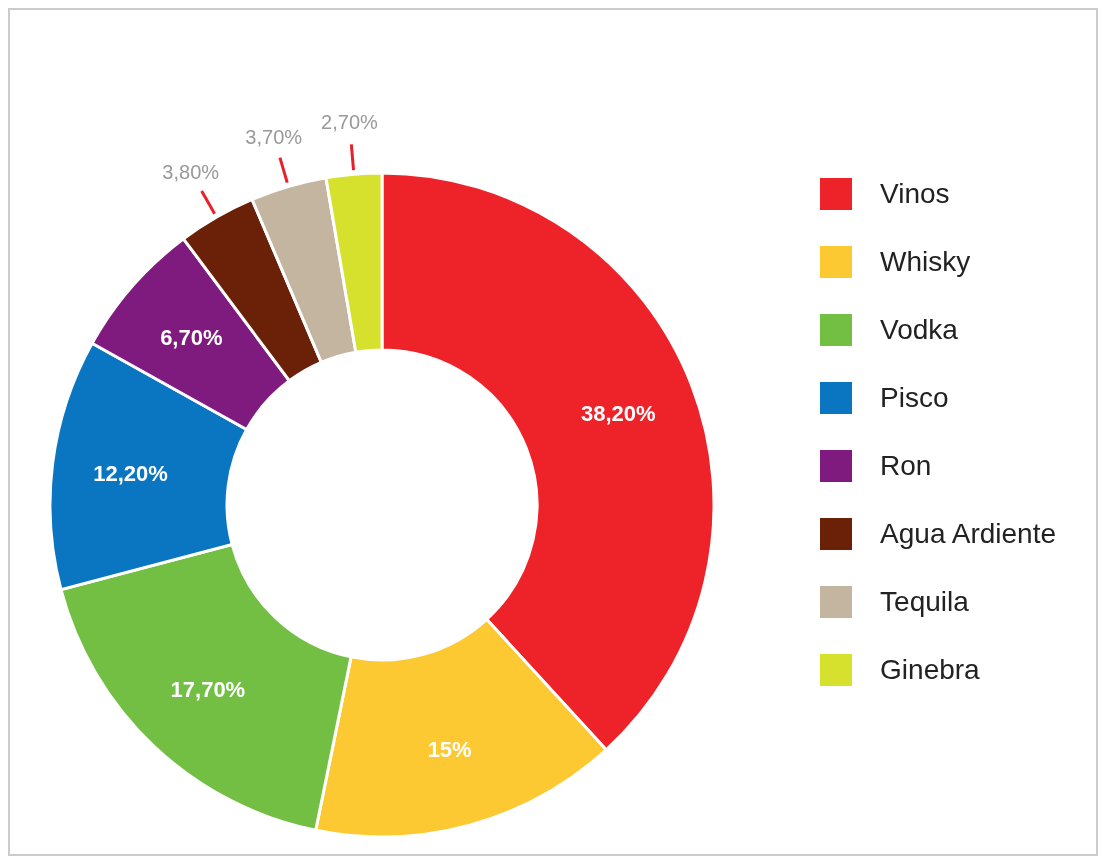 Image resolution: width=1110 pixels, height=866 pixels. What do you see at coordinates (930, 670) in the screenshot?
I see `legend-label: Ginebra` at bounding box center [930, 670].